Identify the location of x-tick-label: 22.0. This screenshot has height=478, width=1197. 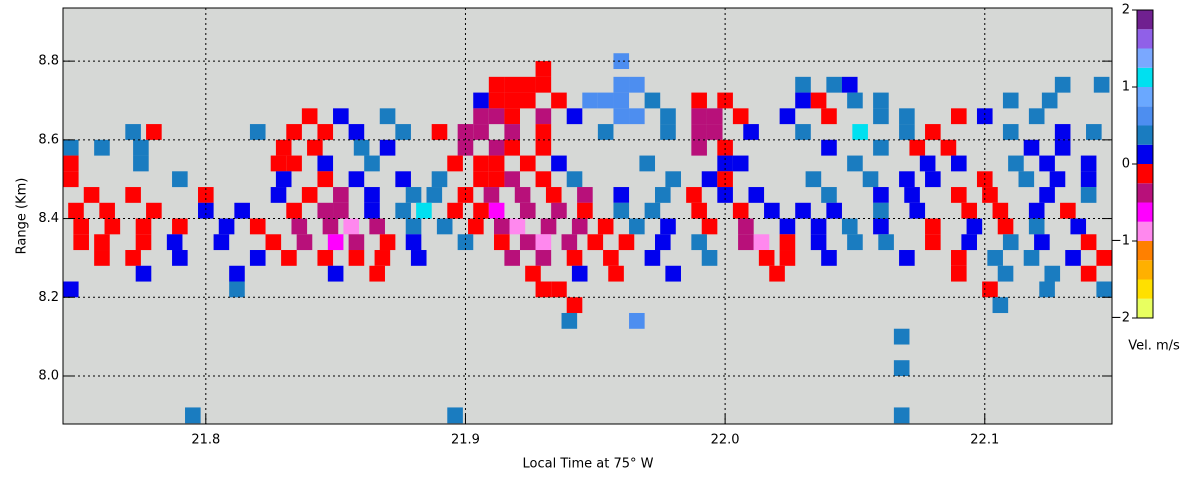
(725, 440).